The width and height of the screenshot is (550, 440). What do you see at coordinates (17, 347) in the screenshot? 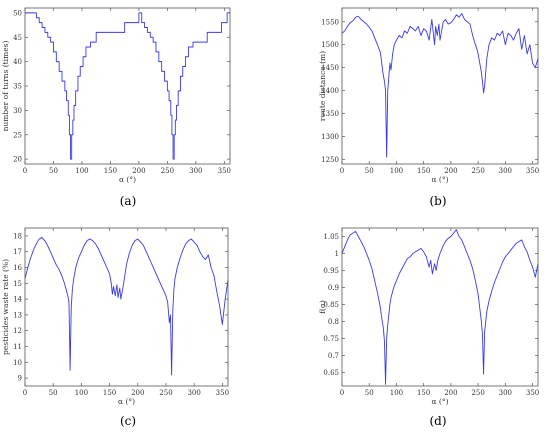
I see `y-tick-label: 11` at bounding box center [17, 347].